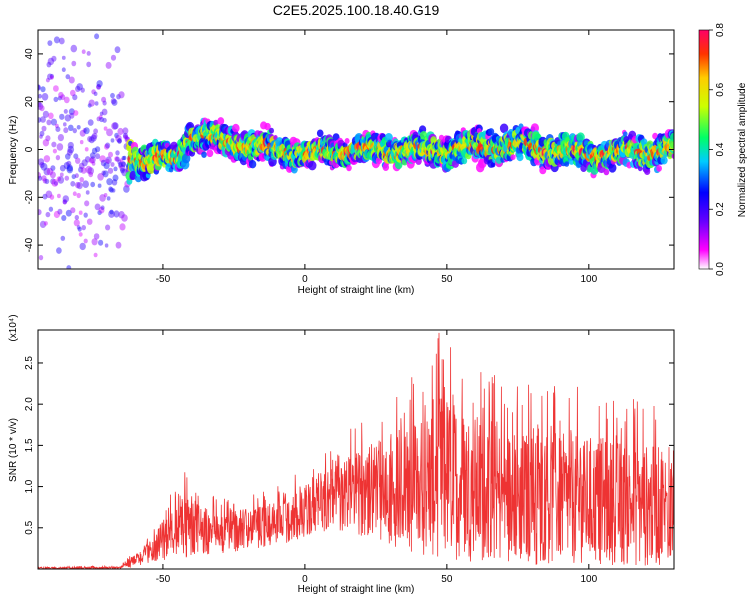  What do you see at coordinates (163, 279) in the screenshot?
I see `x-tick-label: -50` at bounding box center [163, 279].